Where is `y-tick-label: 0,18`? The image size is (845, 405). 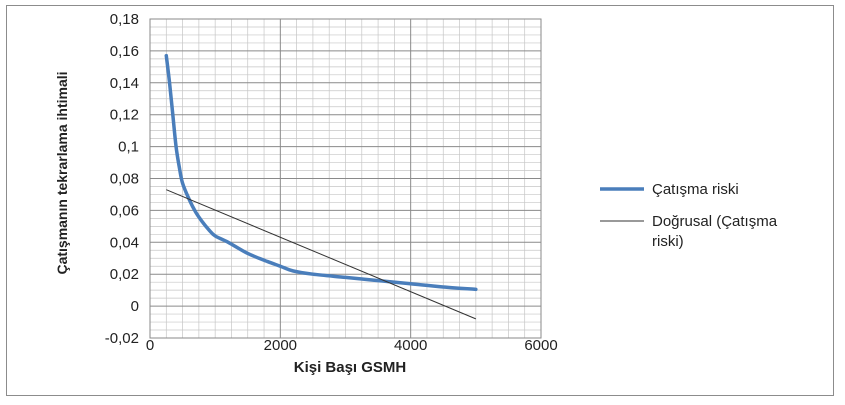
y-tick-label: 0,18 is located at coordinates (124, 19).